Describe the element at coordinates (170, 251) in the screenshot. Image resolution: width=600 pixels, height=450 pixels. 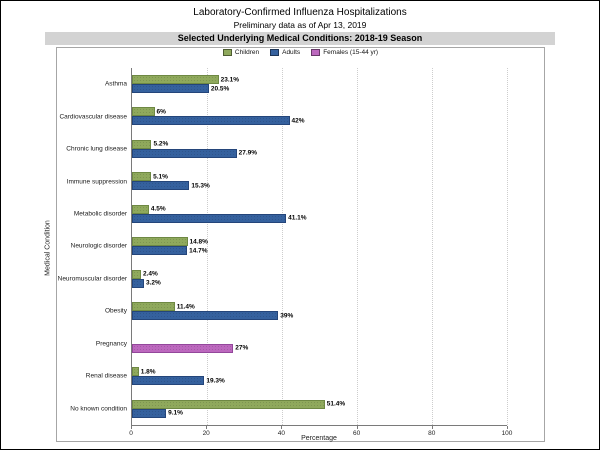
I see `bar-adults-neurologic-disorder: 14.7%` at that location.